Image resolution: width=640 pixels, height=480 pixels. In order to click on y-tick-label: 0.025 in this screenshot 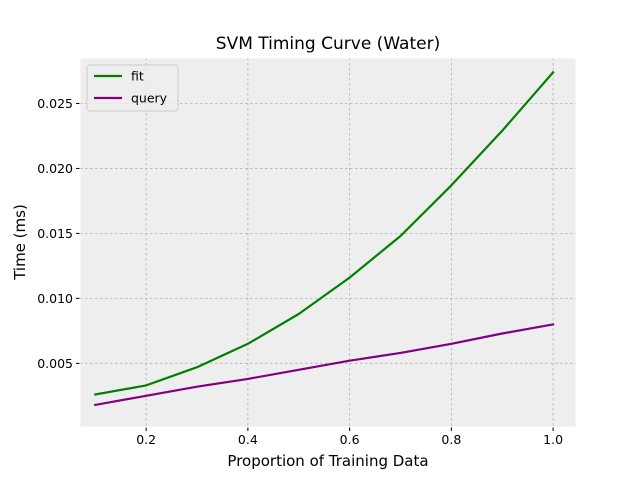, I will do `click(55, 103)`.